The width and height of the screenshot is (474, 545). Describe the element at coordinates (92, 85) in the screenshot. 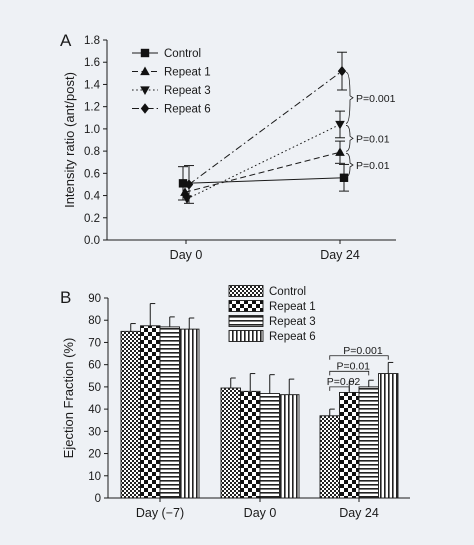

I see `y-tick-label: 1.4` at that location.